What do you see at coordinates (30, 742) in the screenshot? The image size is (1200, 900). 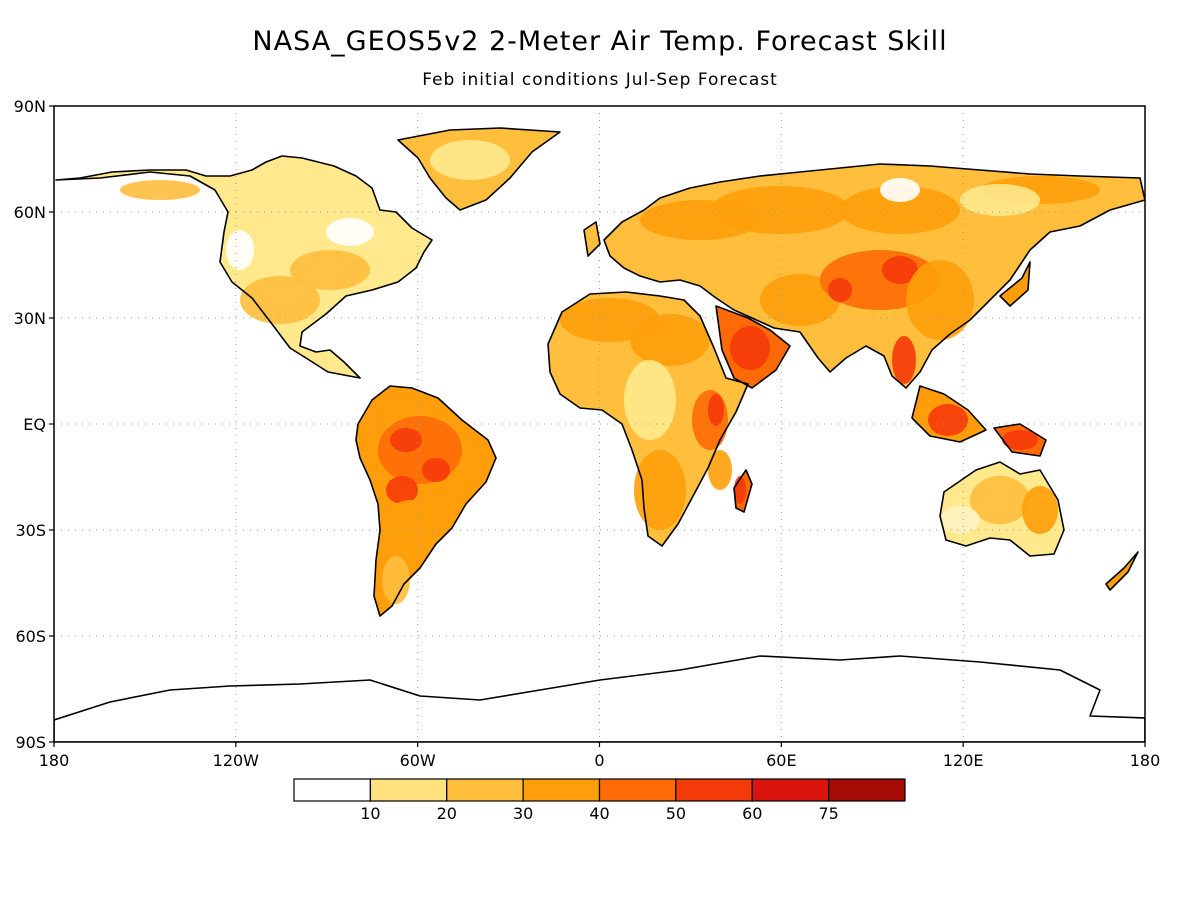 I see `lat-tick-label: 90S` at bounding box center [30, 742].